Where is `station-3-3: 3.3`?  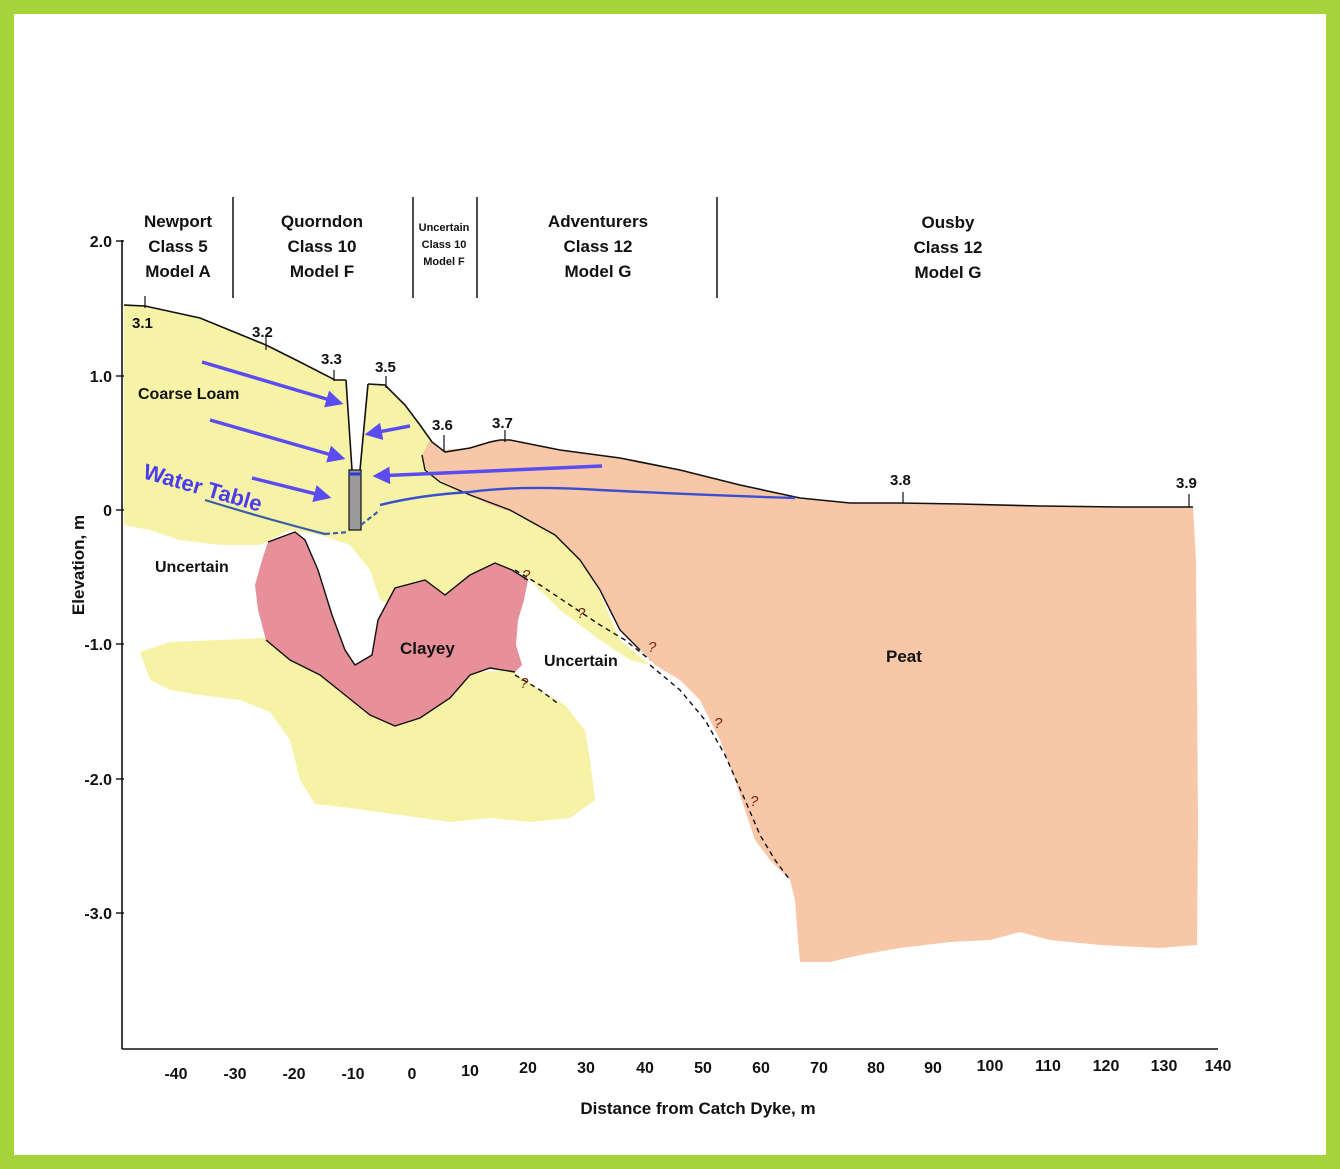
station-3-3: 3.3 is located at coordinates (331, 366).